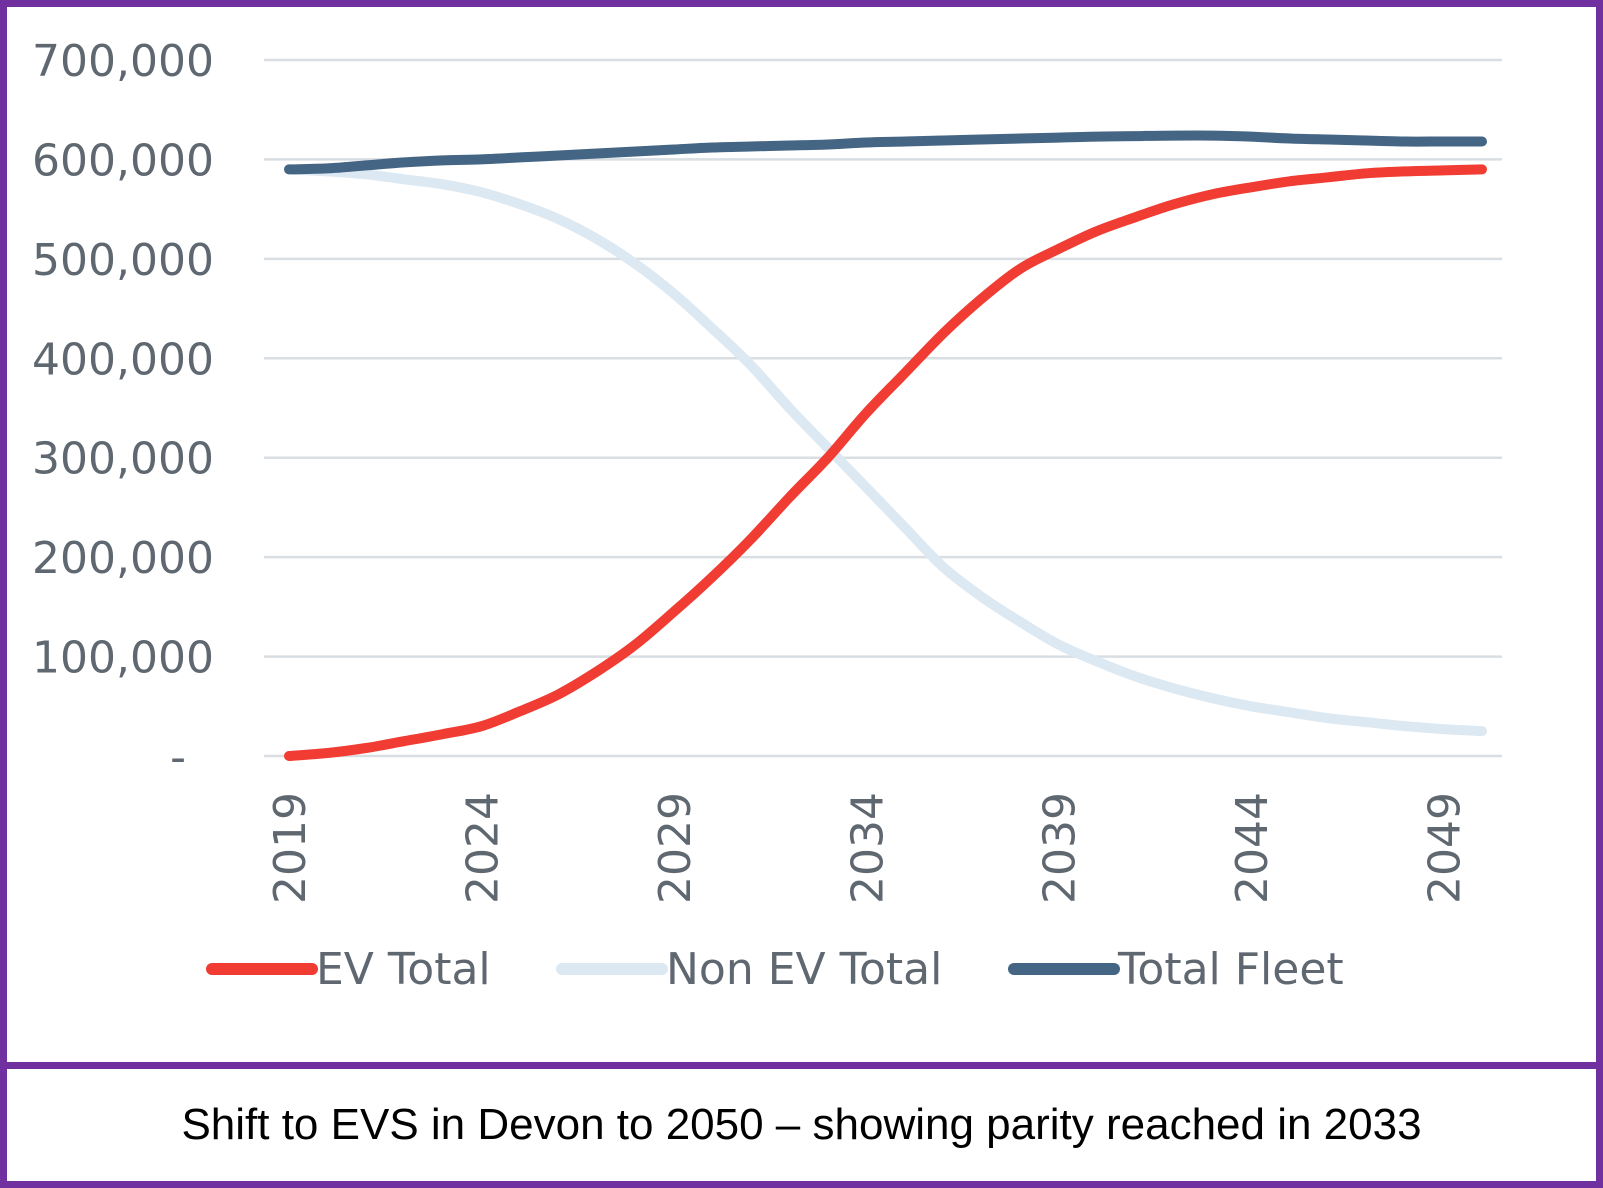 This screenshot has width=1603, height=1188. Describe the element at coordinates (123, 359) in the screenshot. I see `y-tick-label: 400,000` at that location.